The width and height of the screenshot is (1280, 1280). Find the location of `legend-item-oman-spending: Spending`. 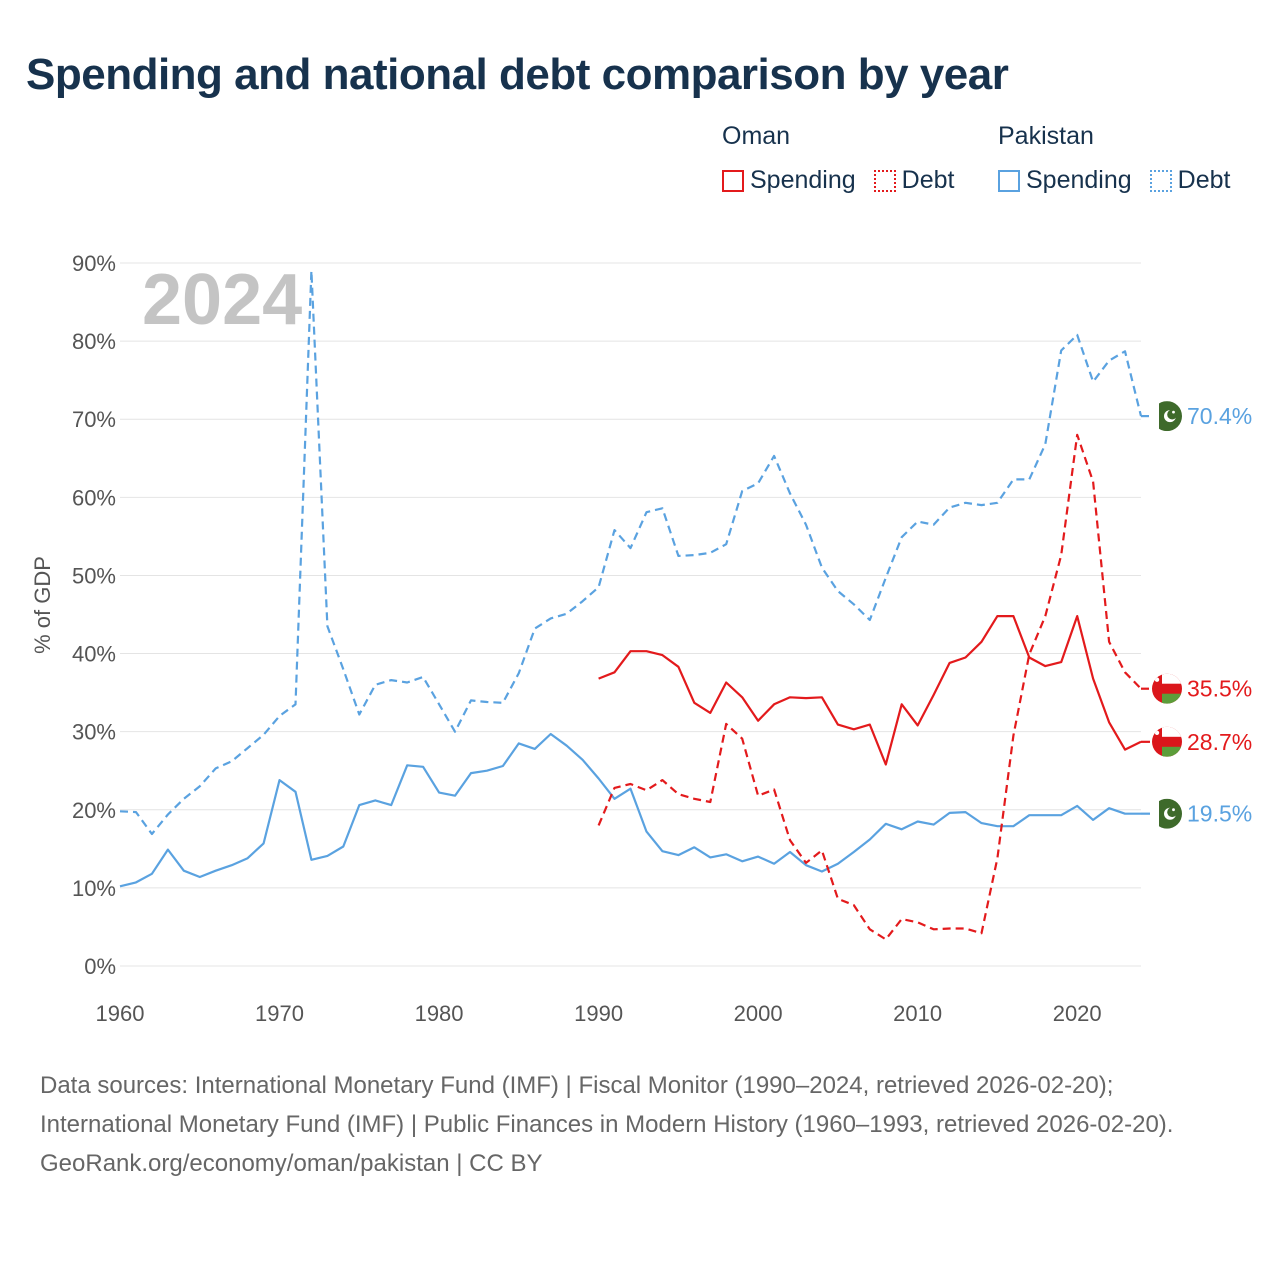

legend-item-oman-spending: Spending is located at coordinates (789, 180).